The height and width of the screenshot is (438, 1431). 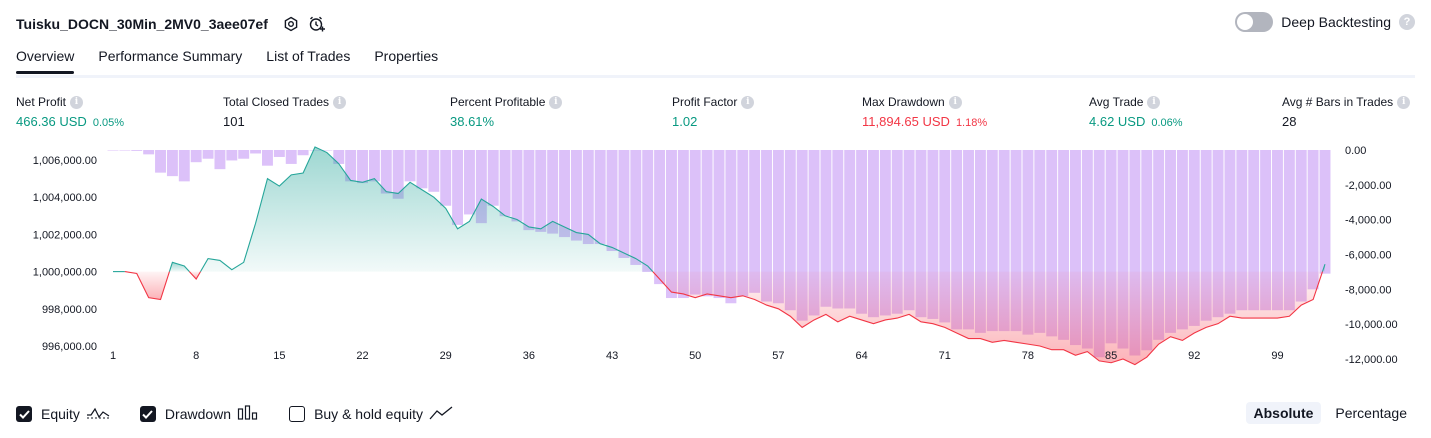 I want to click on equity-line-icon, so click(x=98, y=414).